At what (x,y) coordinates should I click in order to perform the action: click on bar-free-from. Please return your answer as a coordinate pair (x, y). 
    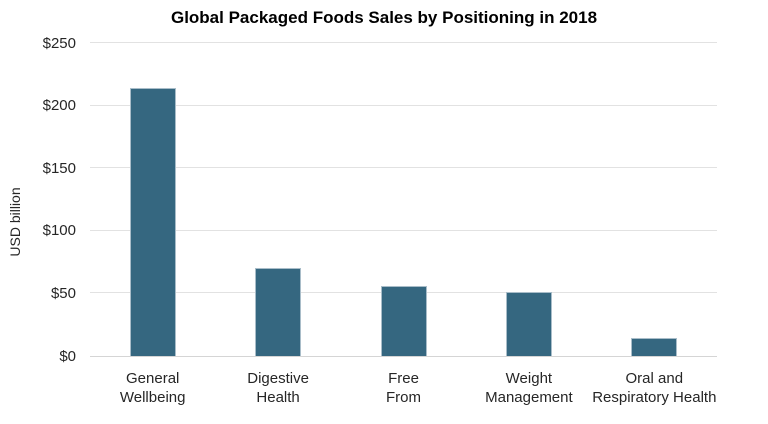
    Looking at the image, I should click on (403, 320).